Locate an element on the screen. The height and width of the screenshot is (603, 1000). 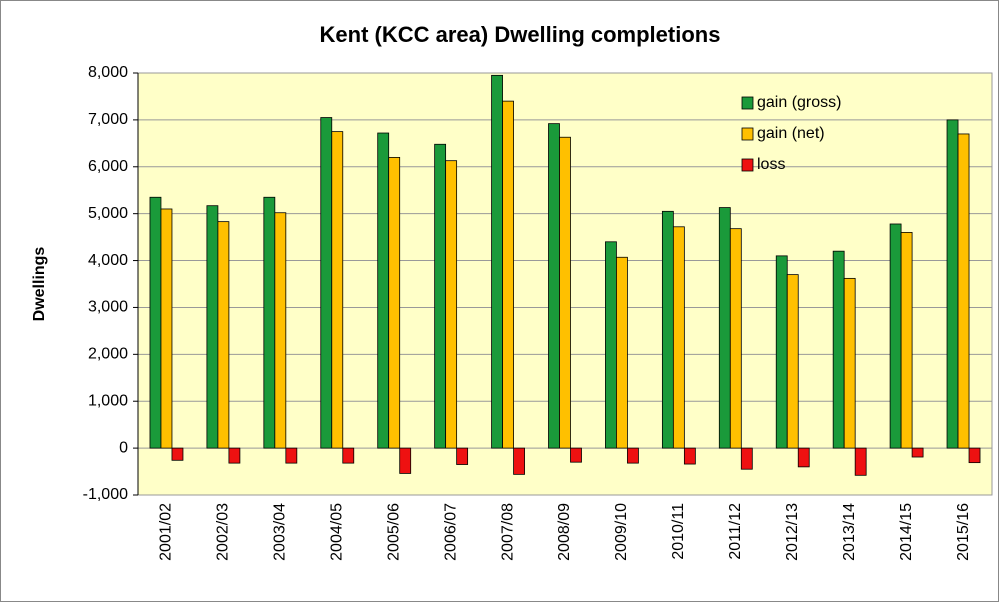
y-tick-label: 7,000 is located at coordinates (108, 119).